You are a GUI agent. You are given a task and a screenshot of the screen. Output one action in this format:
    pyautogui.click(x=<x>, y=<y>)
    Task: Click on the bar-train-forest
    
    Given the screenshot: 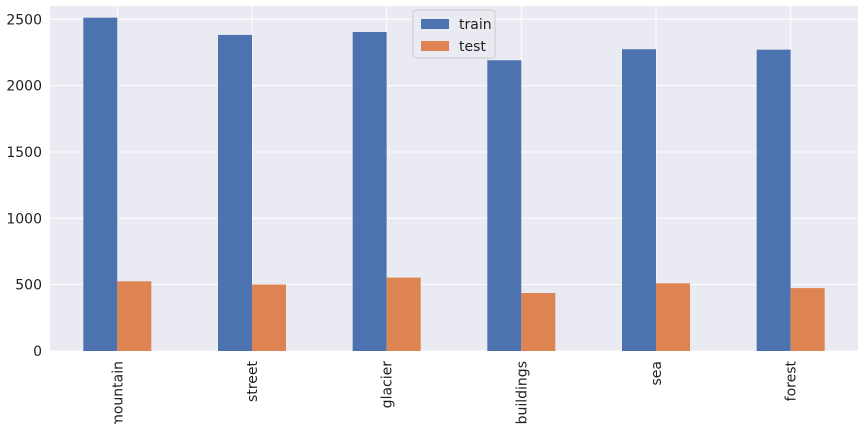 What is the action you would take?
    pyautogui.click(x=773, y=200)
    